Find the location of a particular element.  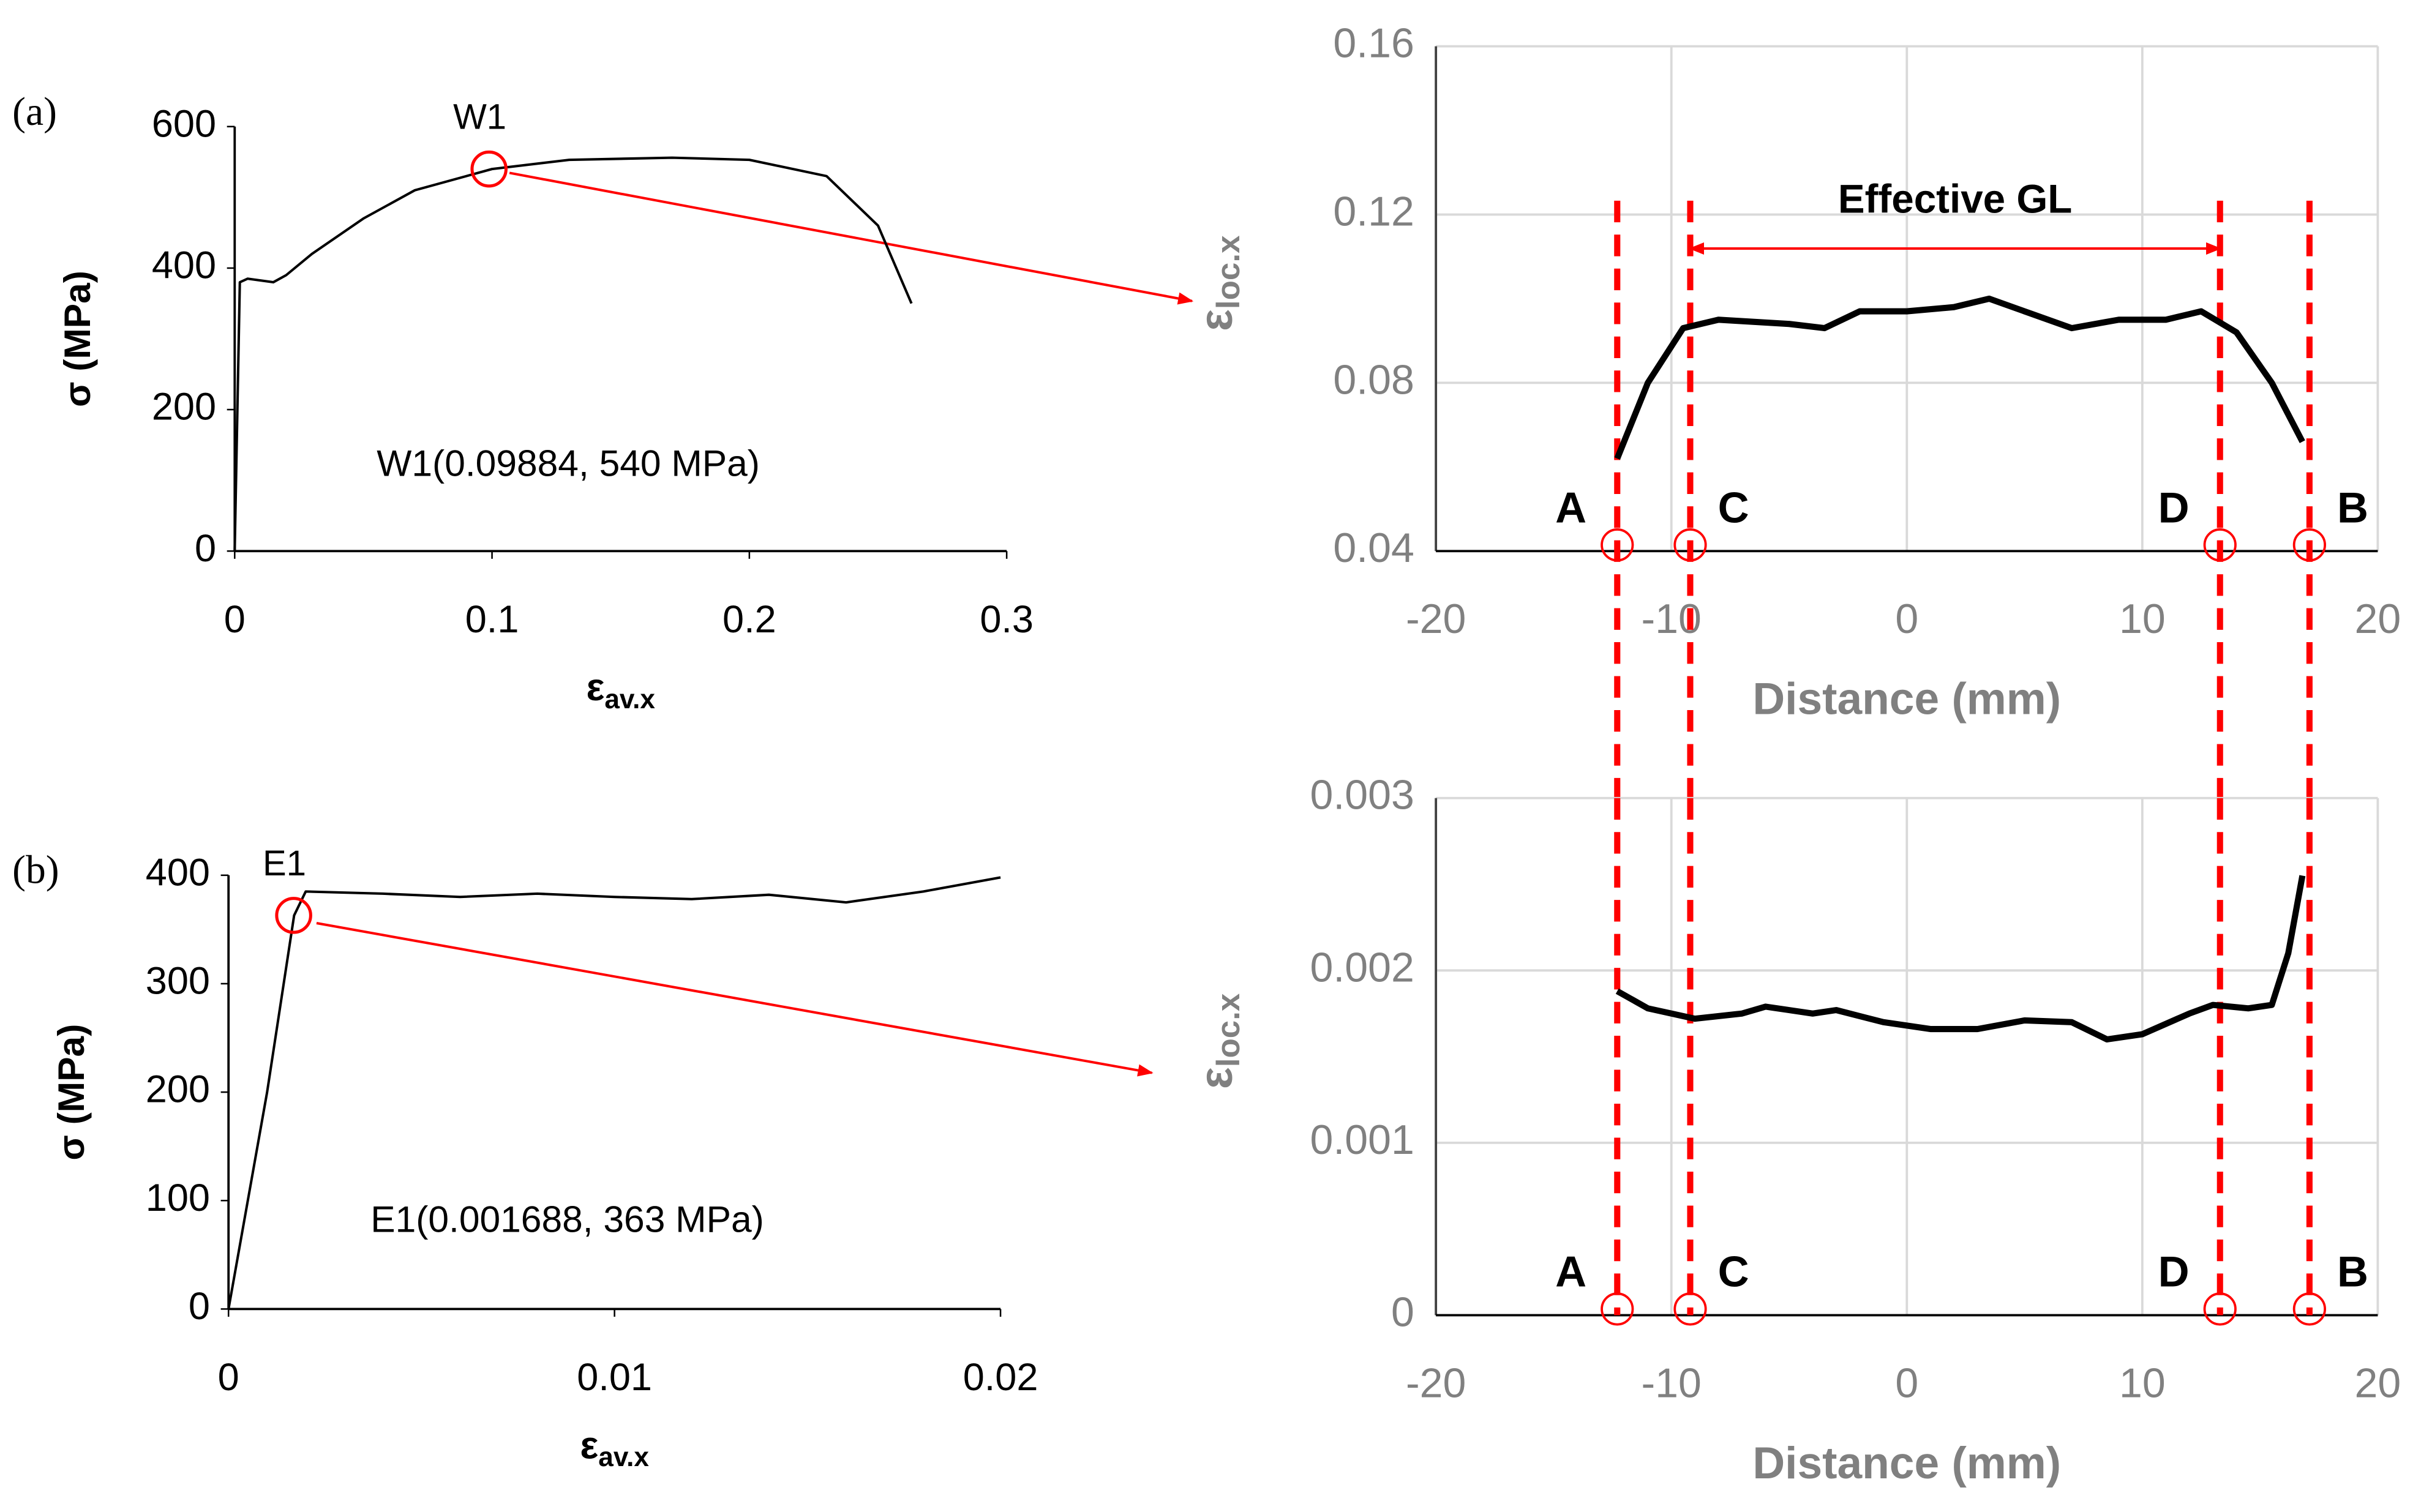

y-tick-label: 0.08 is located at coordinates (1373, 379).